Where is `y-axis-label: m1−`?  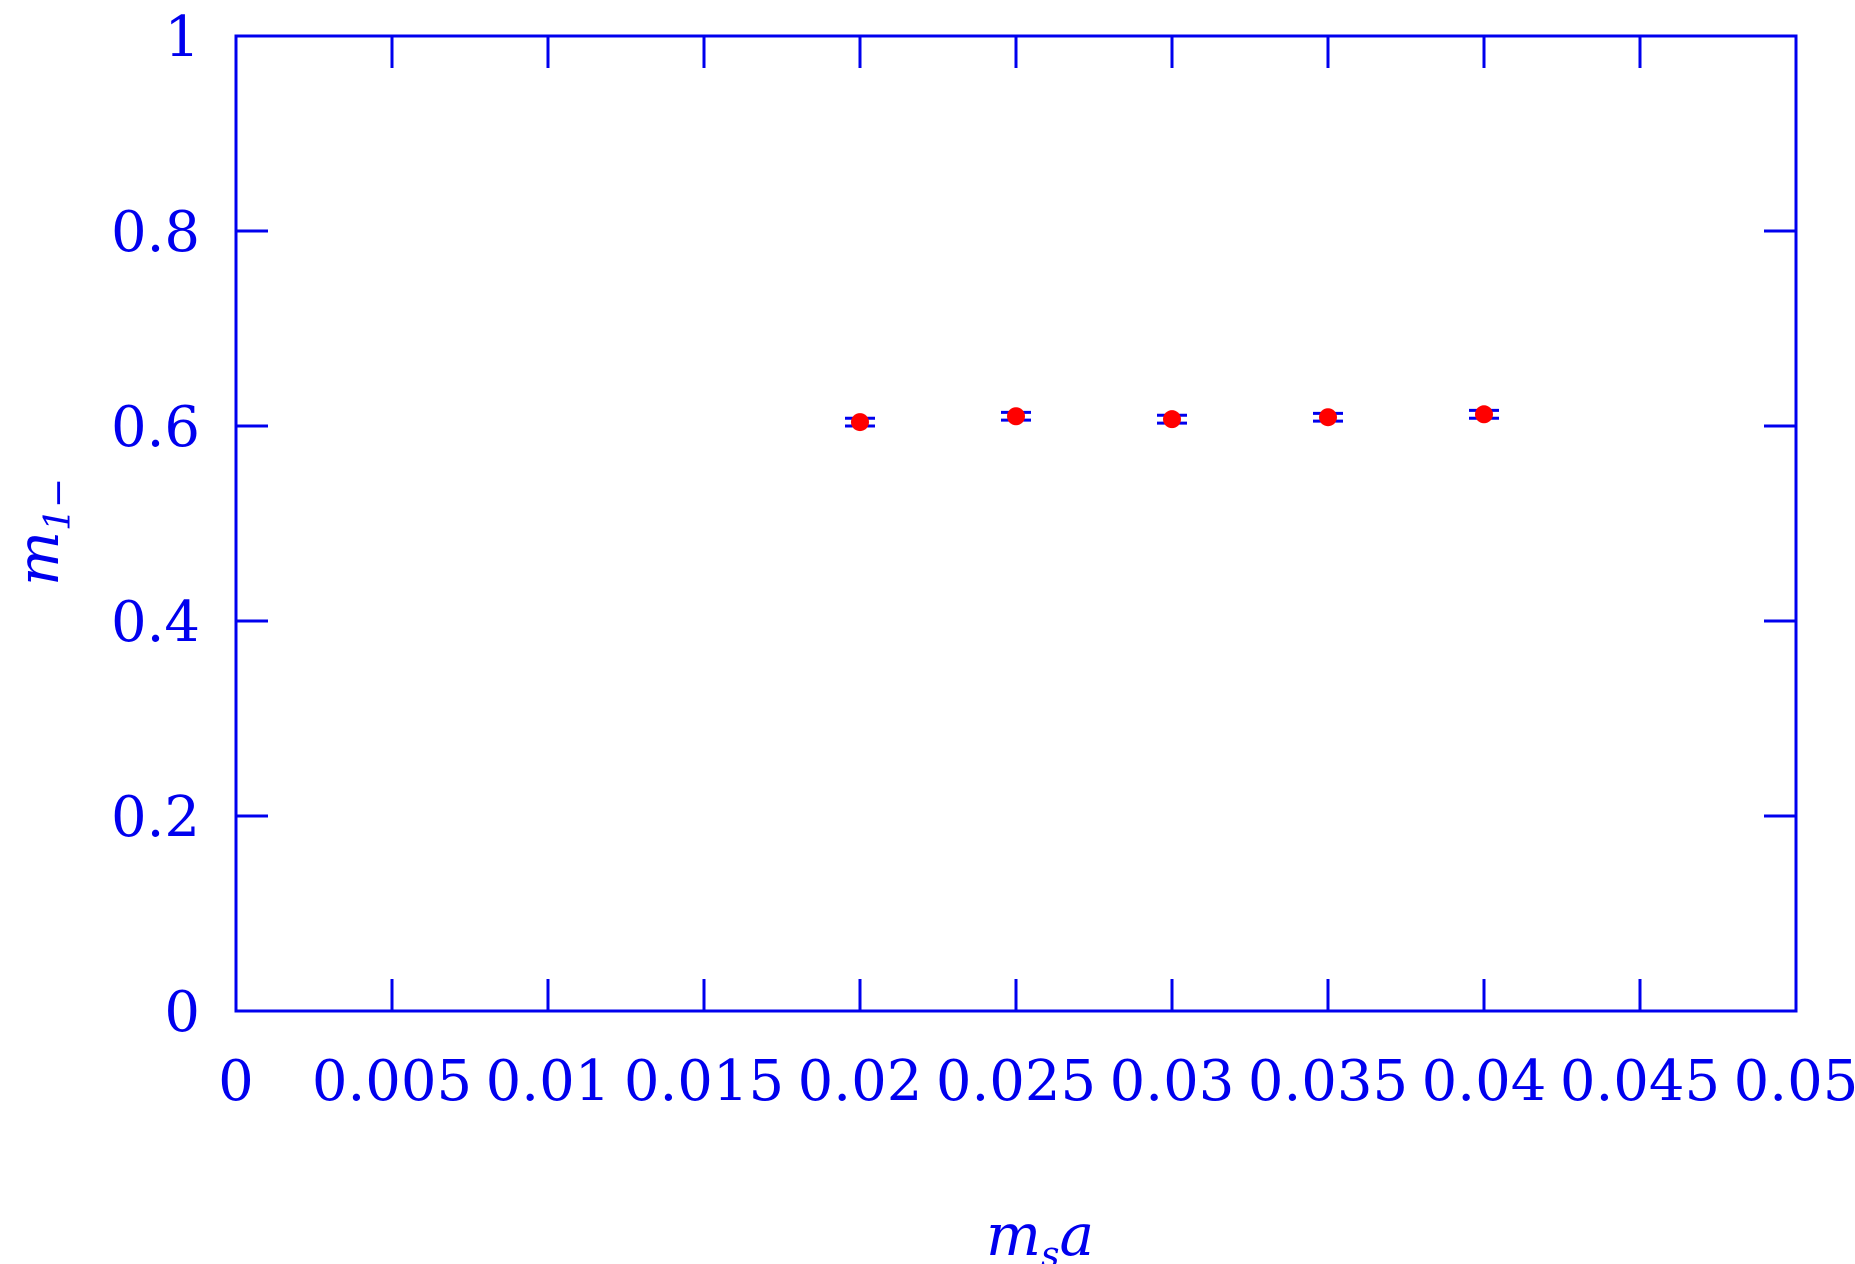
y-axis-label: m1− is located at coordinates (41, 532).